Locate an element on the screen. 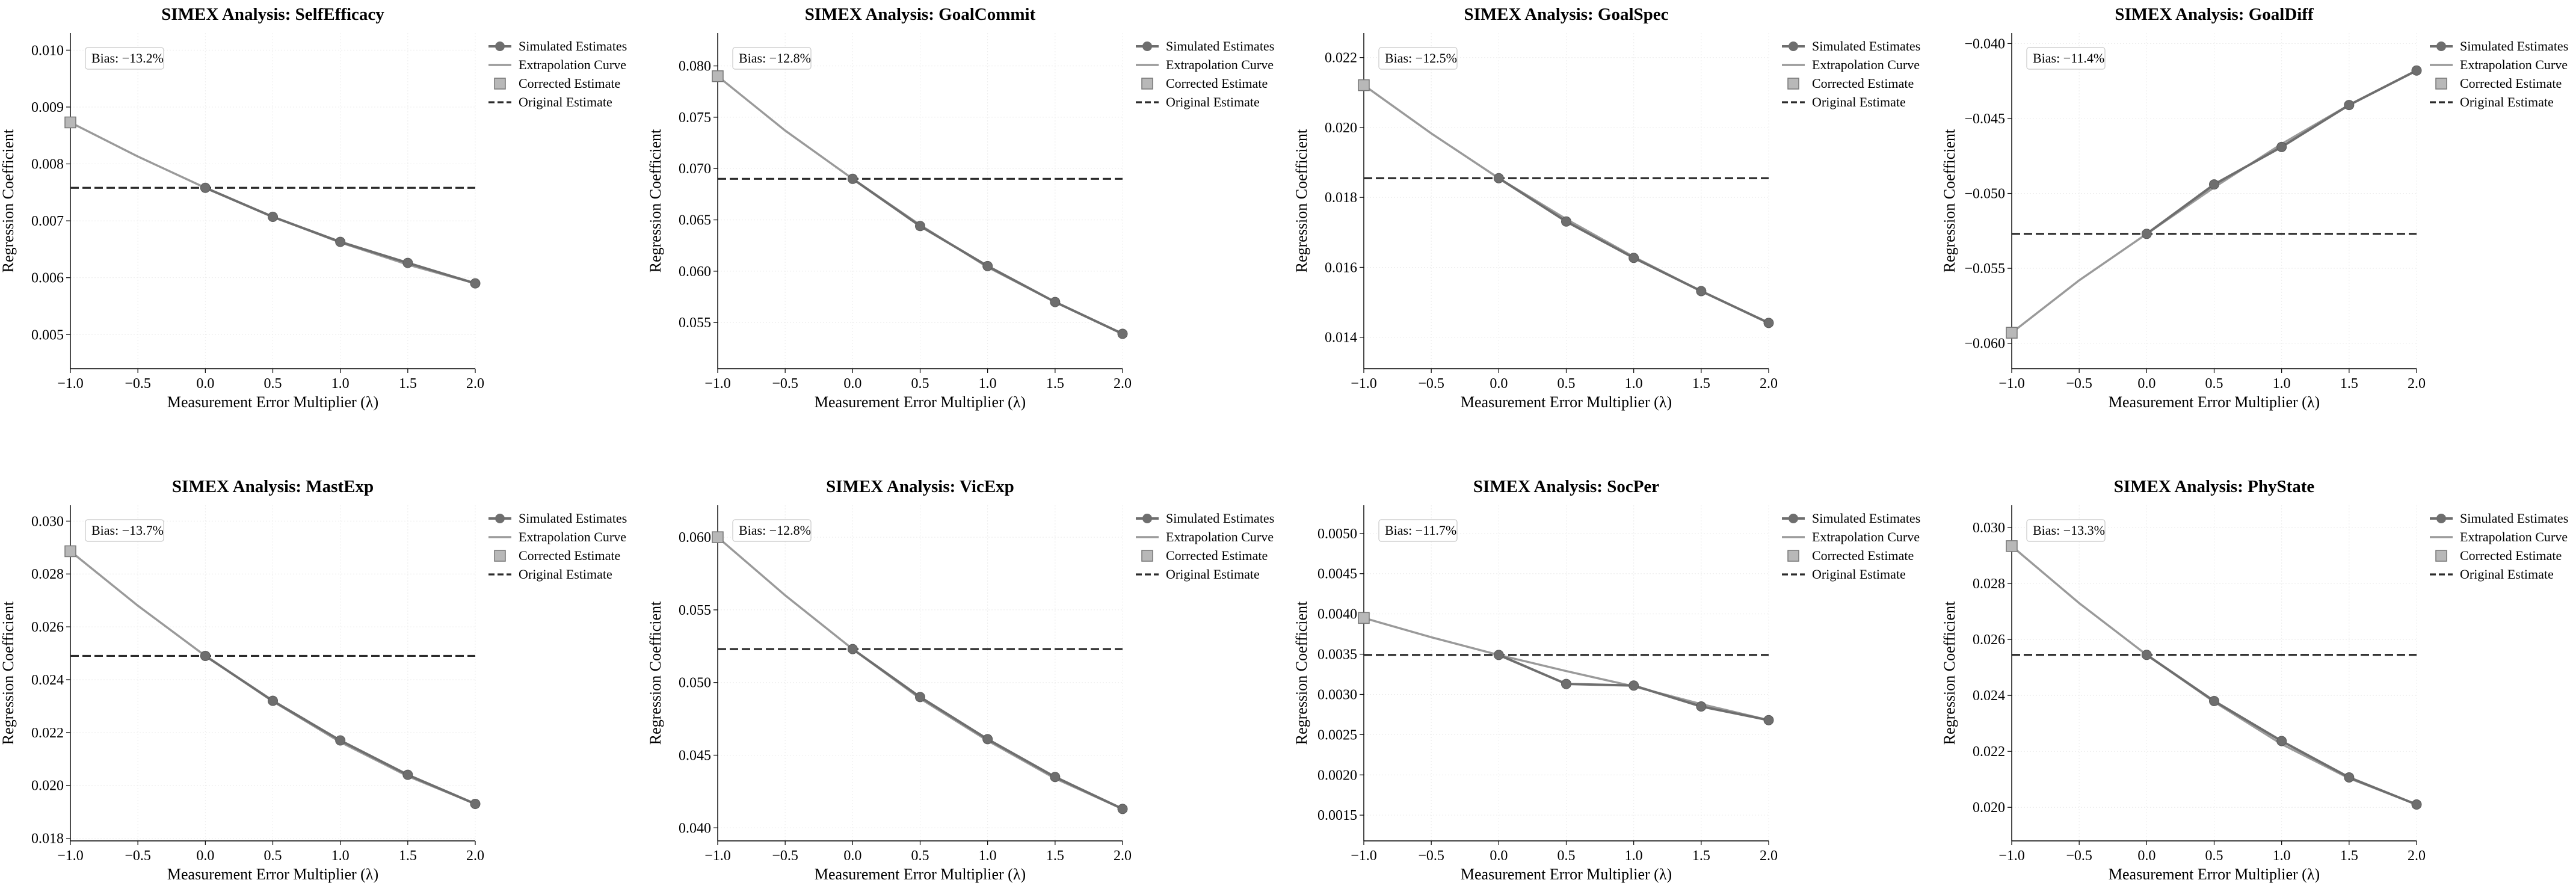 The image size is (2576, 886). y-tick-label: 0.024 is located at coordinates (47, 680).